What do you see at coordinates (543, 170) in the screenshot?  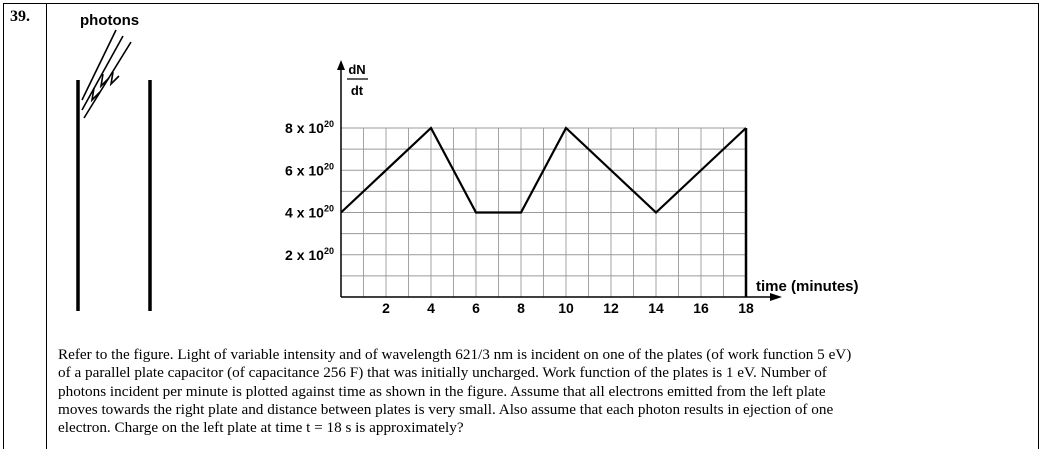 I see `series-line` at bounding box center [543, 170].